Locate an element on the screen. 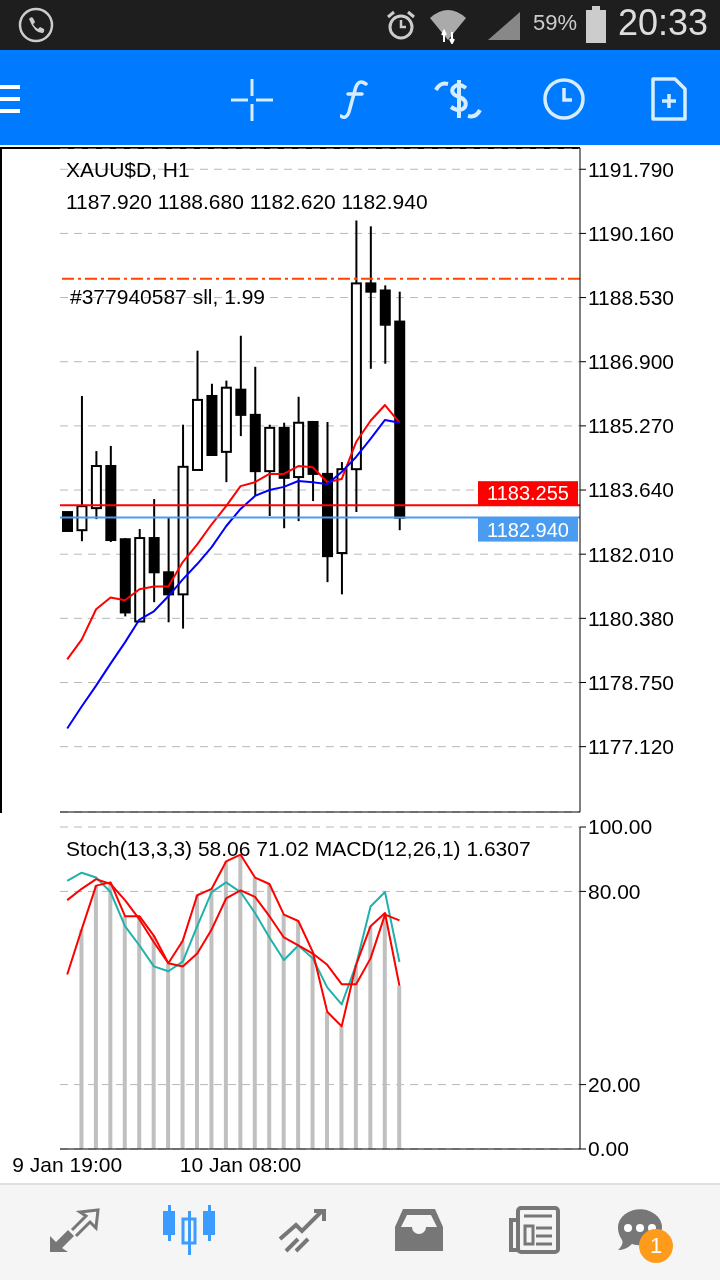 This screenshot has width=720, height=1280. text: XAUU$D, H1 is located at coordinates (128, 170).